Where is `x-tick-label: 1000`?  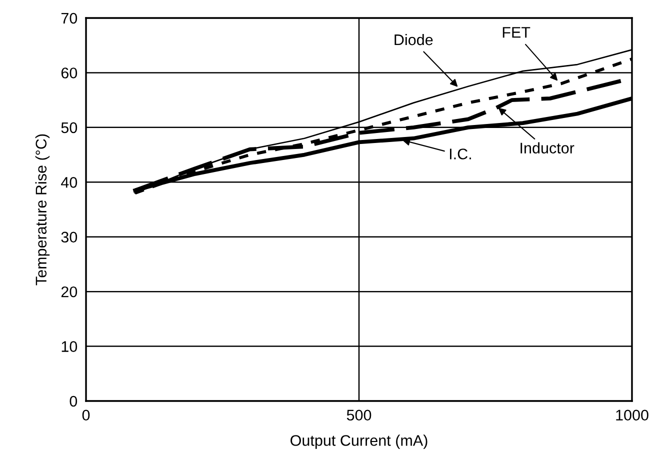
x-tick-label: 1000 is located at coordinates (632, 415).